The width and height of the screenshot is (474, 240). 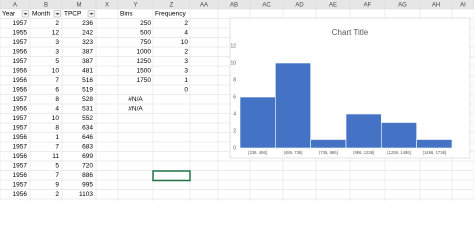 What do you see at coordinates (435, 152) in the screenshot?
I see `x-tick-label: (1486, 1736]` at bounding box center [435, 152].